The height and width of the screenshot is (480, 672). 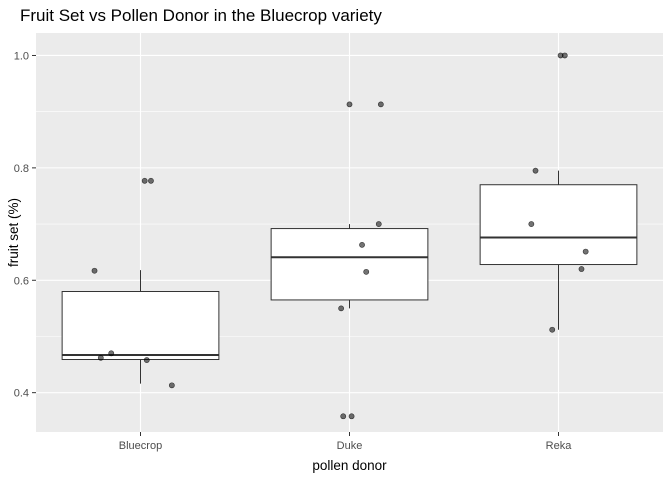 I want to click on x-tick-label: Duke, so click(x=350, y=446).